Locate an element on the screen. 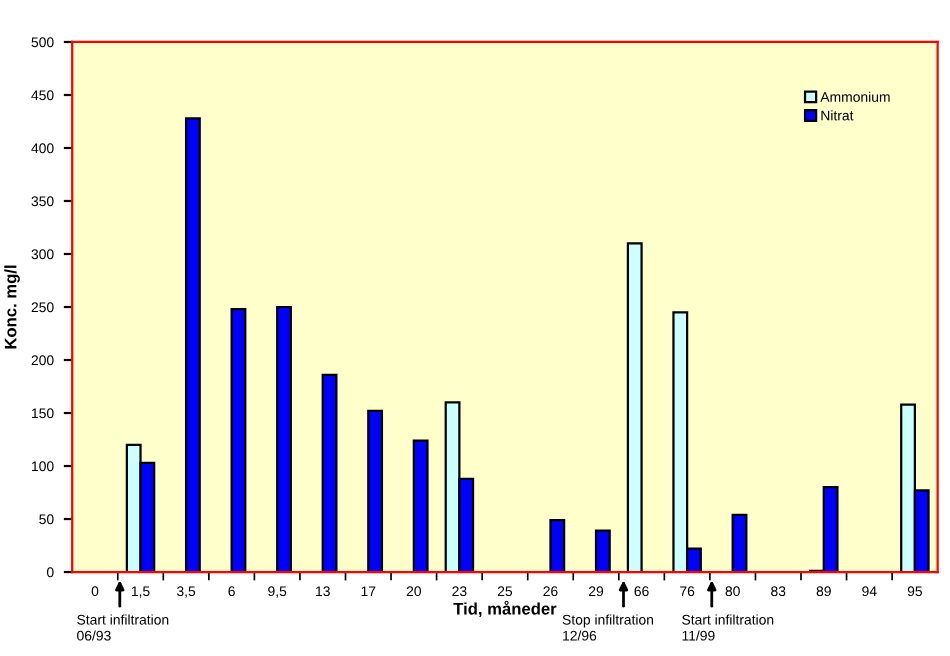 Image resolution: width=950 pixels, height=656 pixels. y-axis-title: Konc. mg/l is located at coordinates (12, 307).